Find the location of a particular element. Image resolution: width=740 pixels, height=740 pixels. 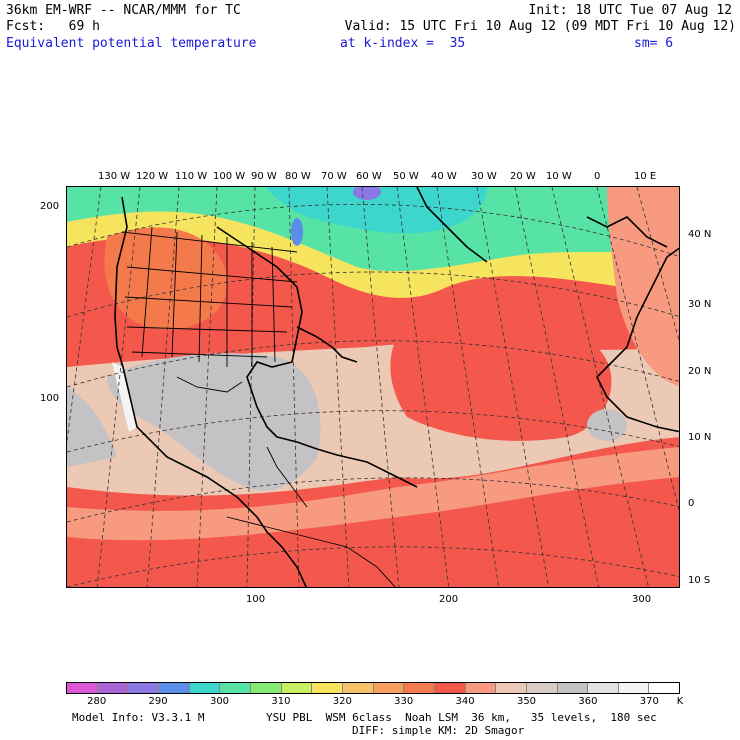

lon-label: 100 W is located at coordinates (229, 176).